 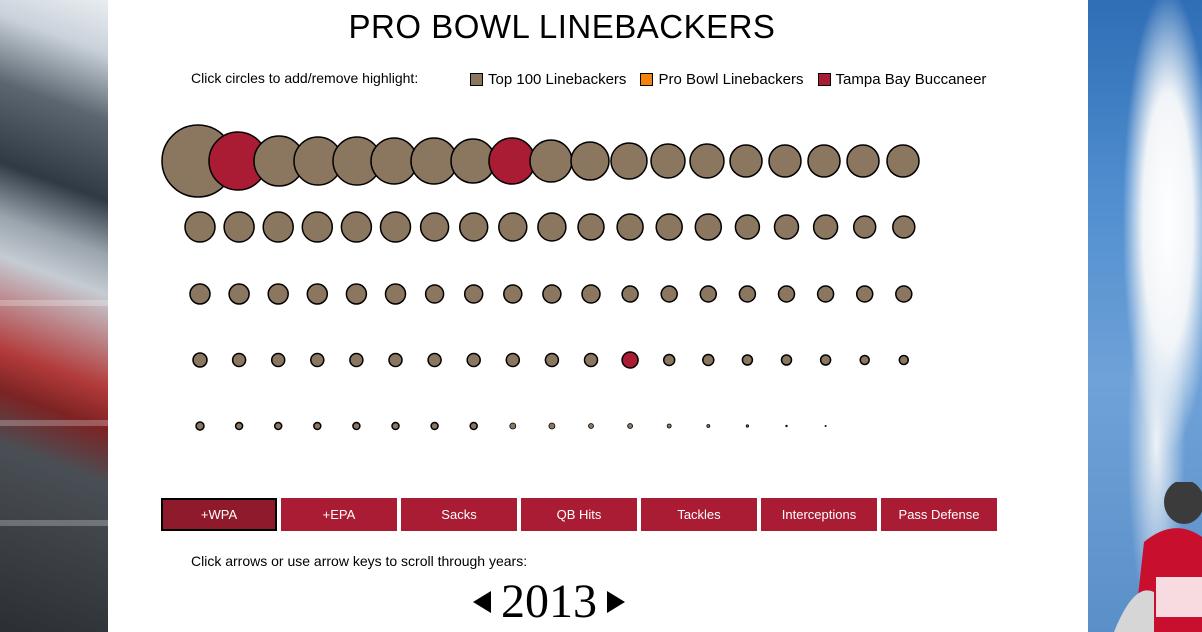 What do you see at coordinates (548, 79) in the screenshot?
I see `legend-top100: Top 100 Linebackers` at bounding box center [548, 79].